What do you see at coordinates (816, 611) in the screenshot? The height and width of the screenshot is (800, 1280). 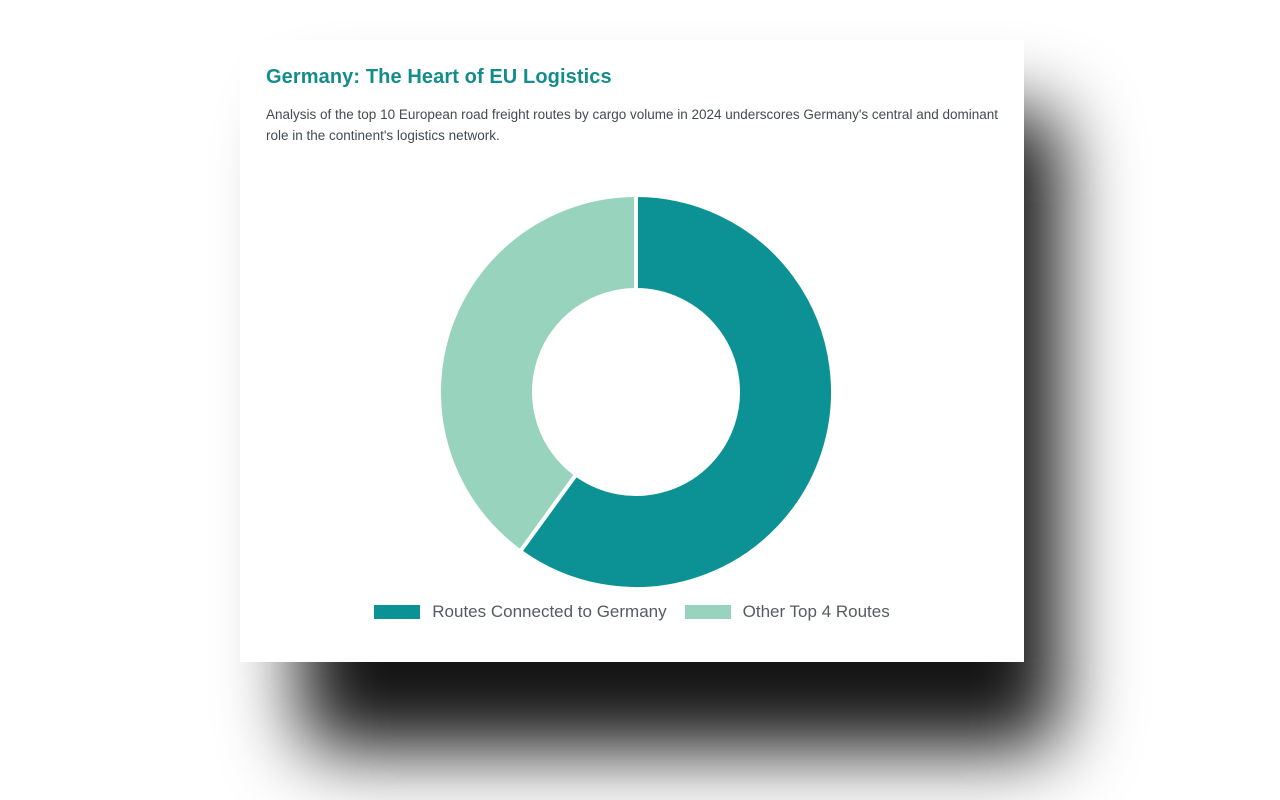 I see `legend-label: Other Top 4 Routes` at bounding box center [816, 611].